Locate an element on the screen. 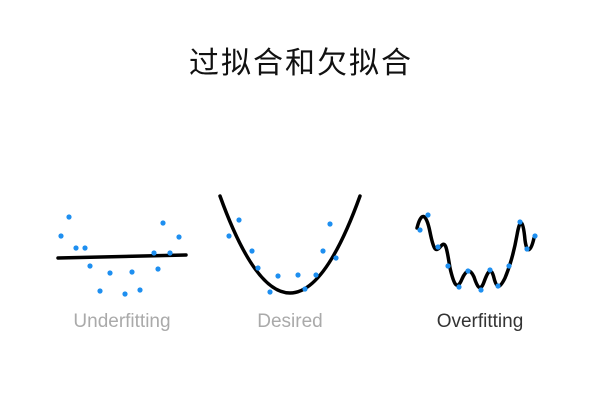 The image size is (602, 412). underfitting-fit-line is located at coordinates (122, 256).